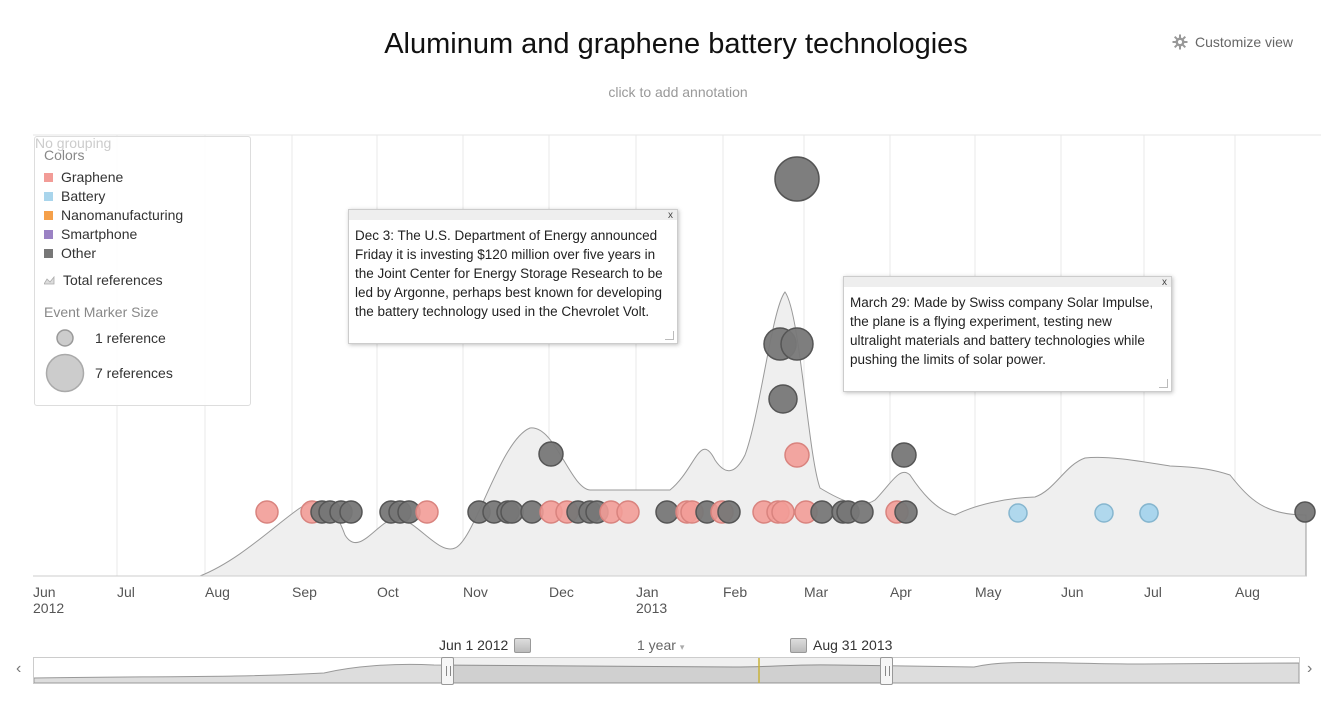  What do you see at coordinates (92, 177) in the screenshot?
I see `legend-item-label: Graphene` at bounding box center [92, 177].